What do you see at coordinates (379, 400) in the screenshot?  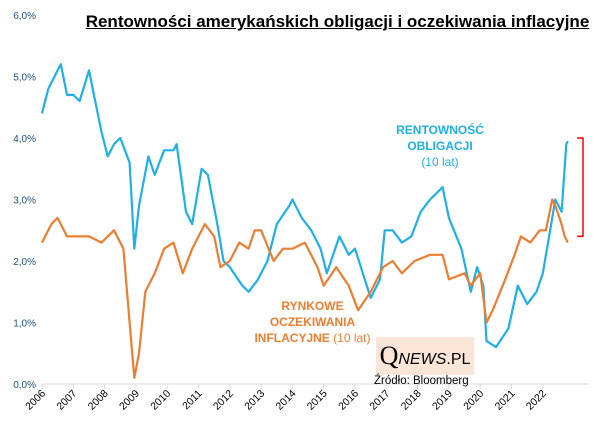 I see `x-tick-label: 2017` at bounding box center [379, 400].